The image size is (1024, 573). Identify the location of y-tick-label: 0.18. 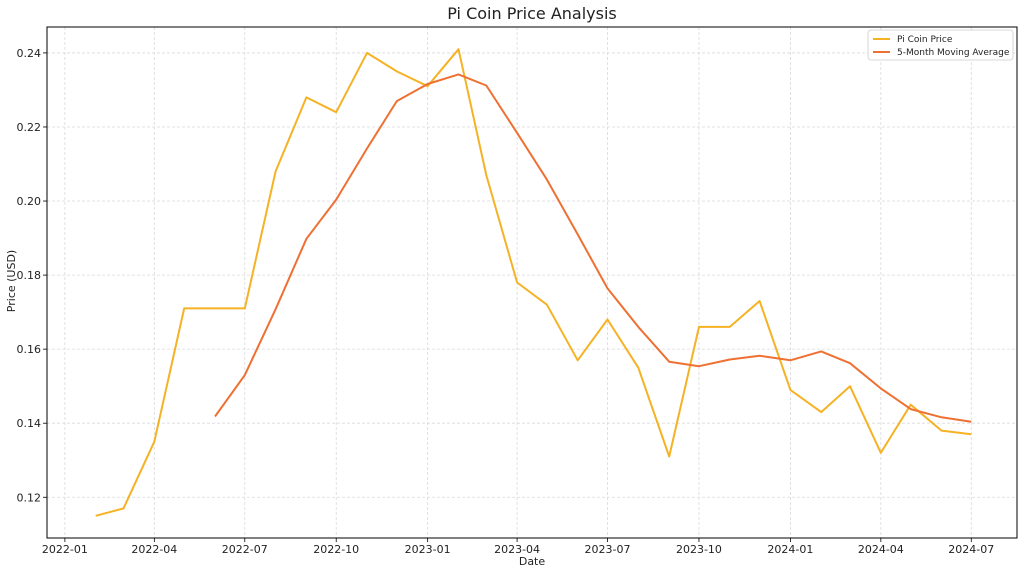
(29, 275).